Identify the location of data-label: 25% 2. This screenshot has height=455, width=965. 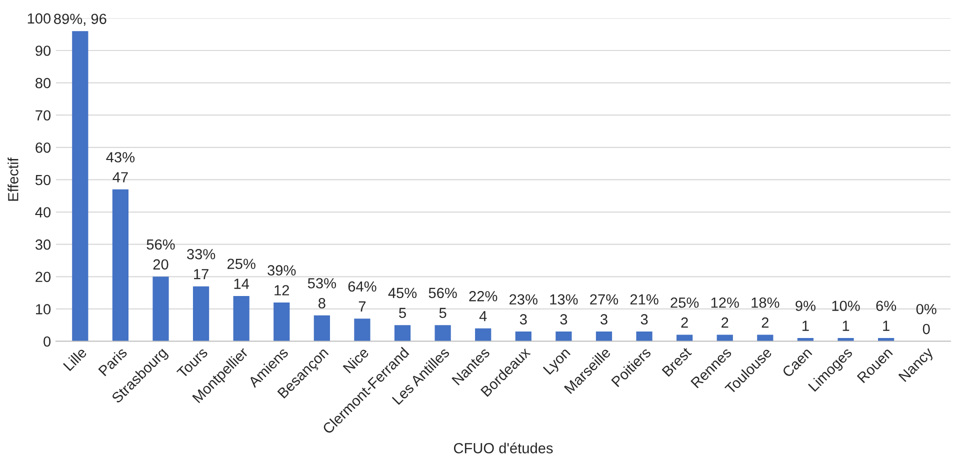
(684, 312).